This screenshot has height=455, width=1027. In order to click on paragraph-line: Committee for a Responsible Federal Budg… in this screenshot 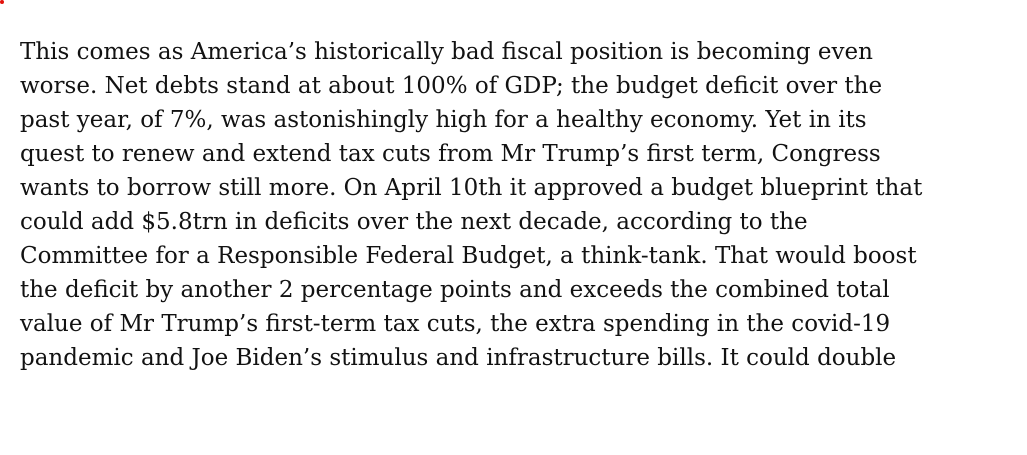, I will do `click(468, 256)`.